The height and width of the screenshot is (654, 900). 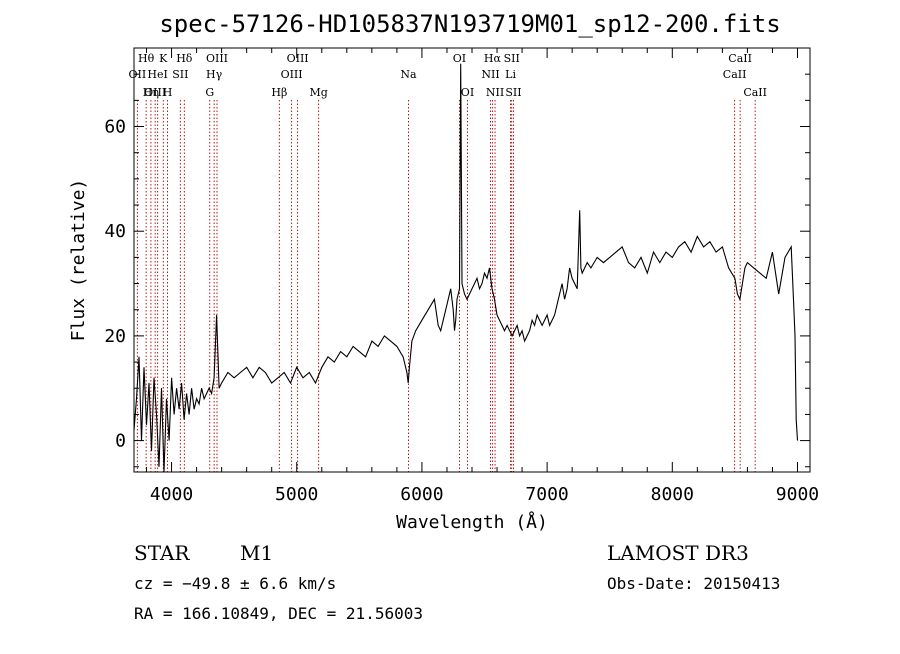 What do you see at coordinates (171, 494) in the screenshot?
I see `x-tick-label: 4000` at bounding box center [171, 494].